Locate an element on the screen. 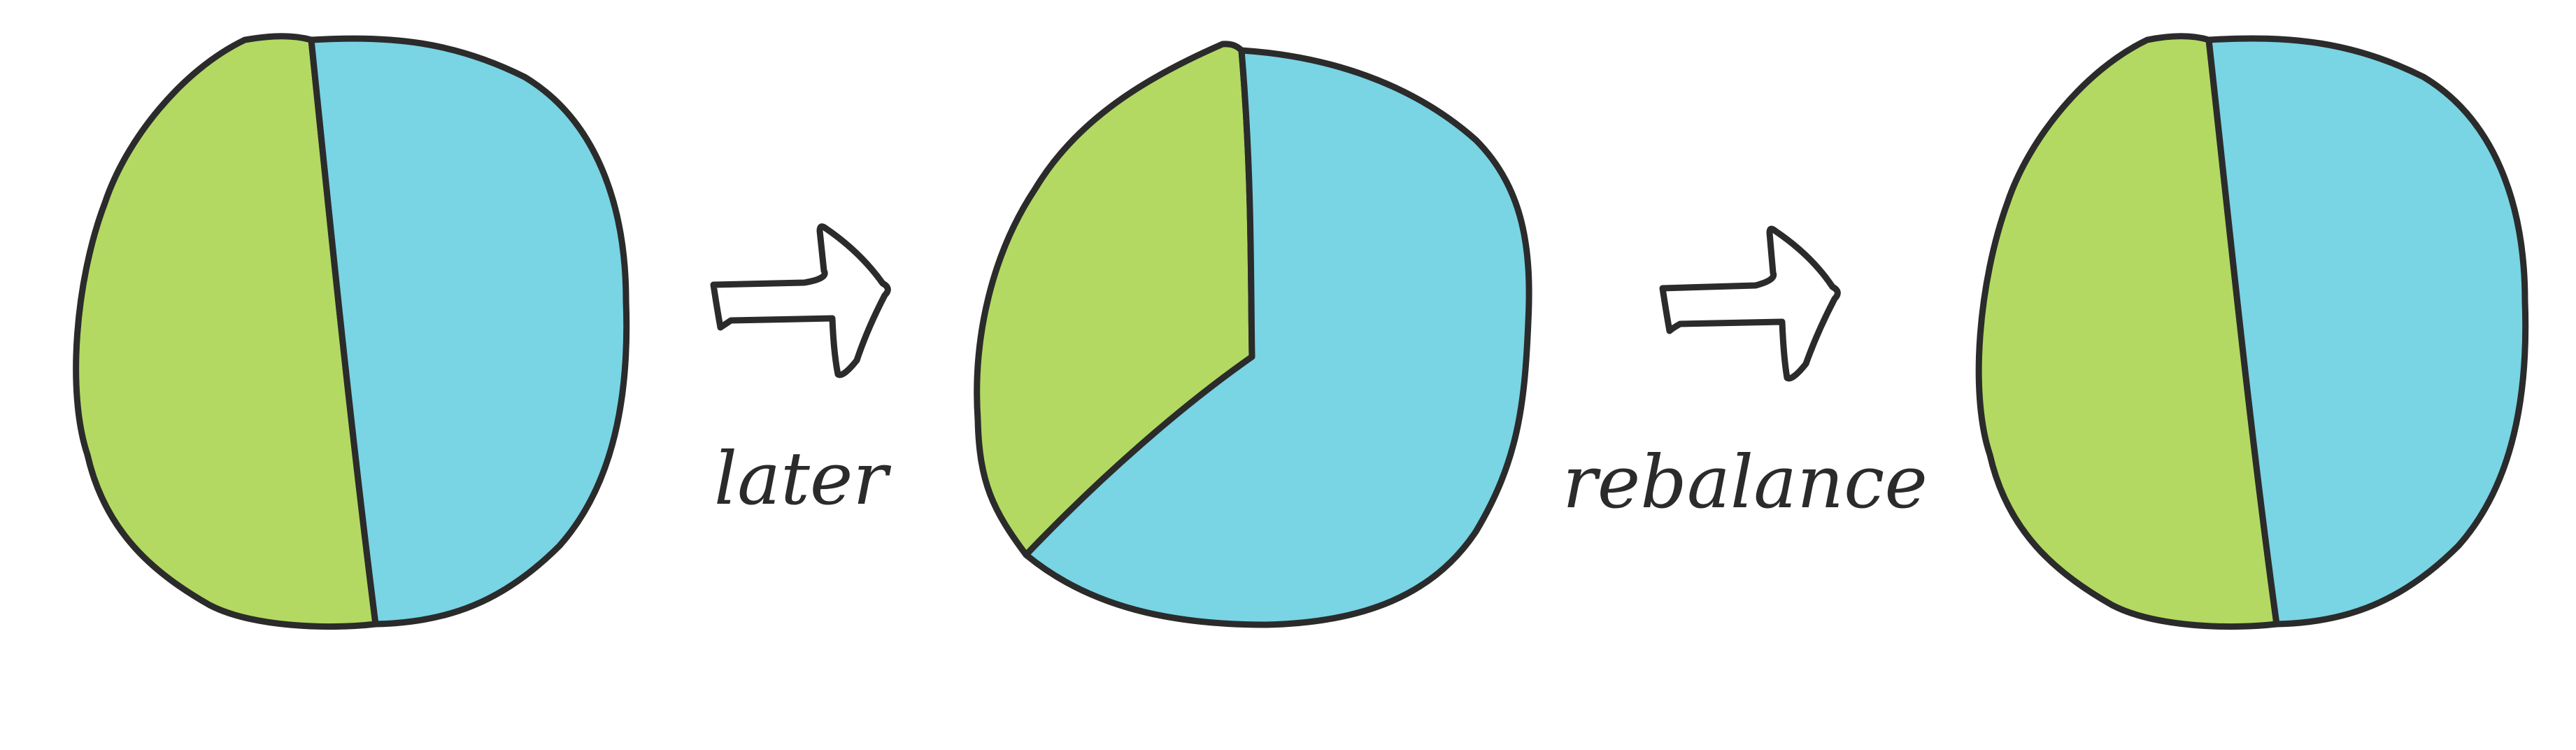  arrow-later: later is located at coordinates (801, 372).